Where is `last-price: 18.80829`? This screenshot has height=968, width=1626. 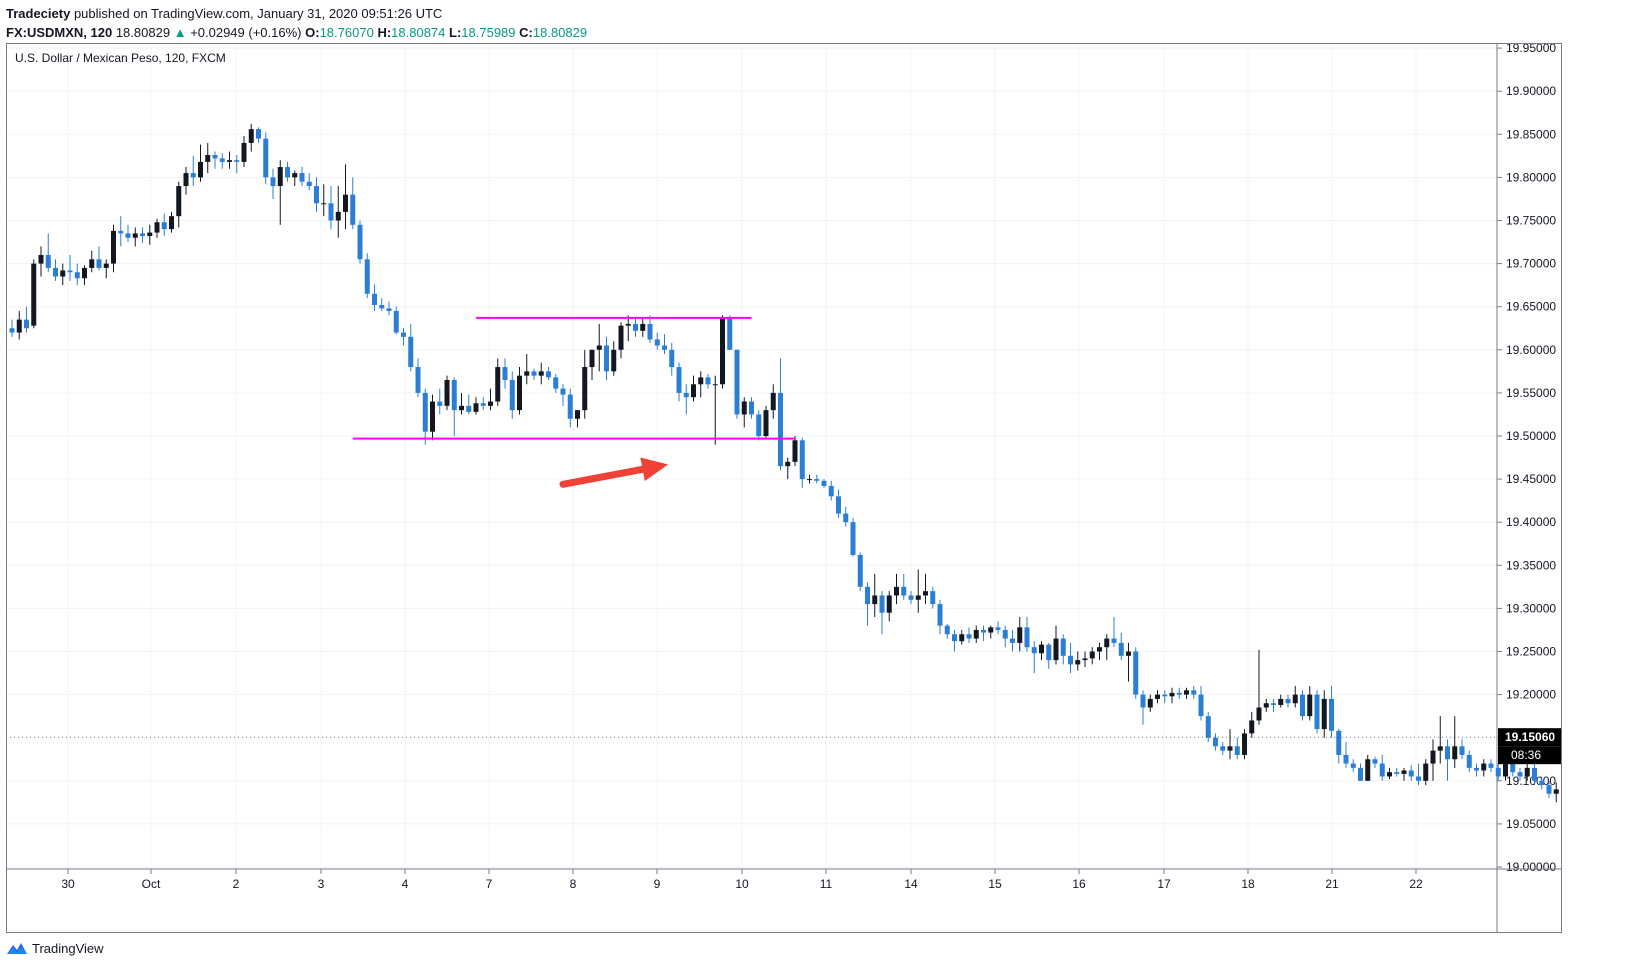 last-price: 18.80829 is located at coordinates (143, 32).